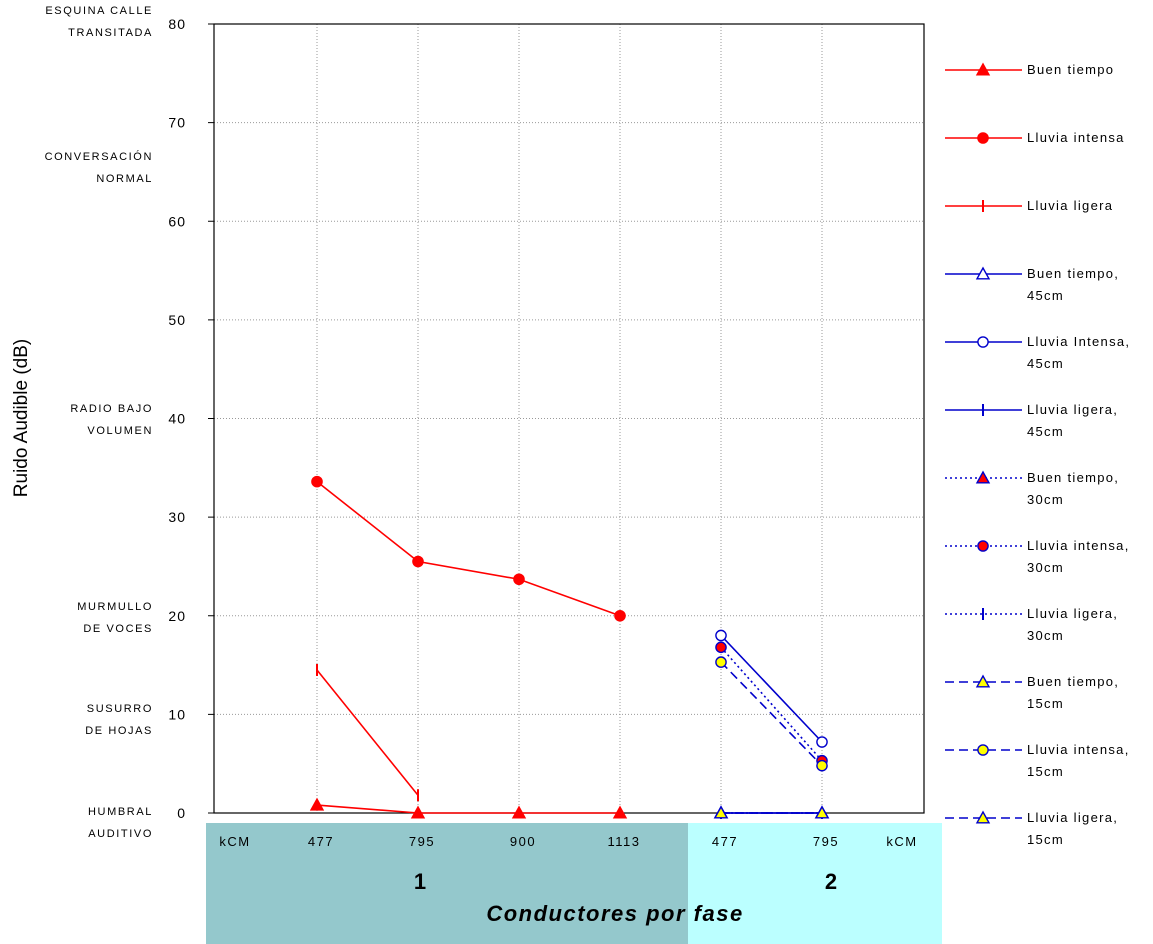 This screenshot has width=1153, height=944. Describe the element at coordinates (771, 812) in the screenshot. I see `series-lluvia-ligera-15cm` at that location.